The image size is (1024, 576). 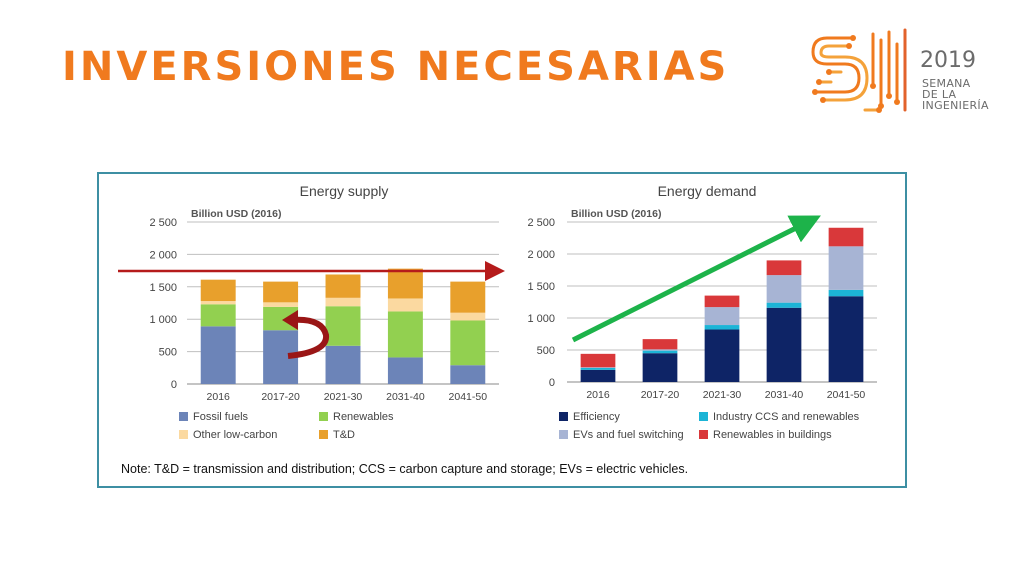 What do you see at coordinates (955, 105) in the screenshot?
I see `logo-line-3: INGENIERÍA` at bounding box center [955, 105].